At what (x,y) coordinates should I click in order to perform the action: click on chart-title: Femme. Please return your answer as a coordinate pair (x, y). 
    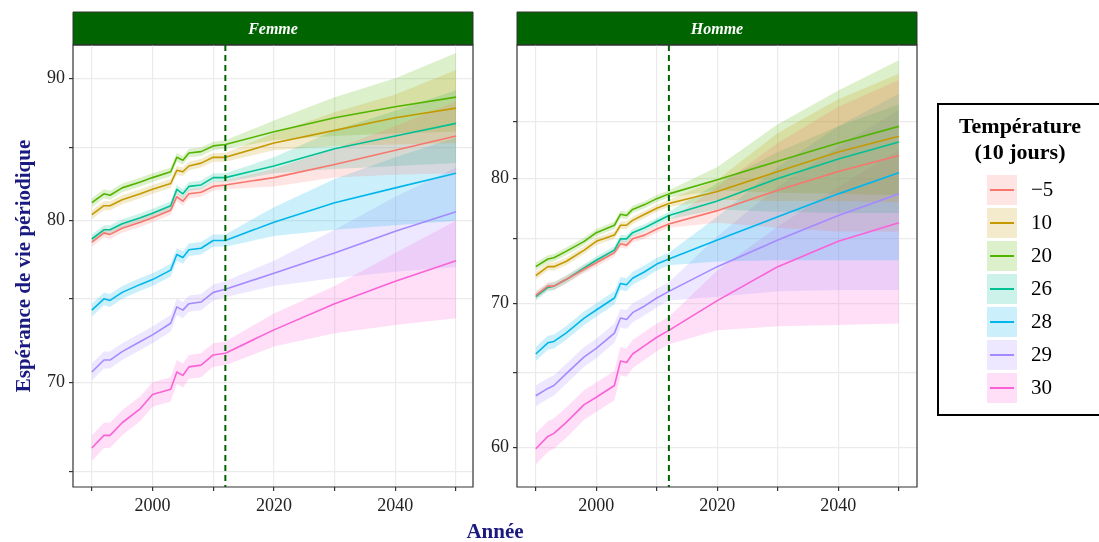
    Looking at the image, I should click on (272, 28).